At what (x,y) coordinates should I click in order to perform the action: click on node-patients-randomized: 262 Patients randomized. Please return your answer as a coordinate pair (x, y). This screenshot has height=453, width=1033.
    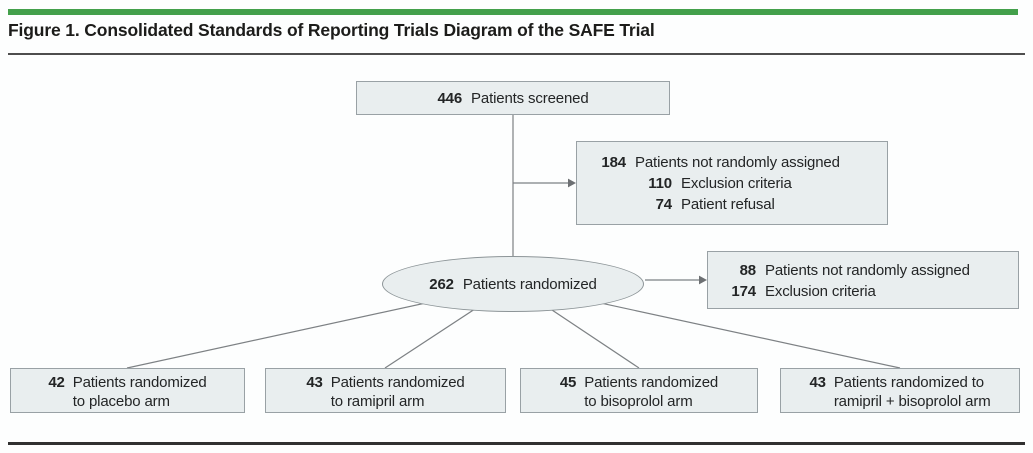
    Looking at the image, I should click on (513, 284).